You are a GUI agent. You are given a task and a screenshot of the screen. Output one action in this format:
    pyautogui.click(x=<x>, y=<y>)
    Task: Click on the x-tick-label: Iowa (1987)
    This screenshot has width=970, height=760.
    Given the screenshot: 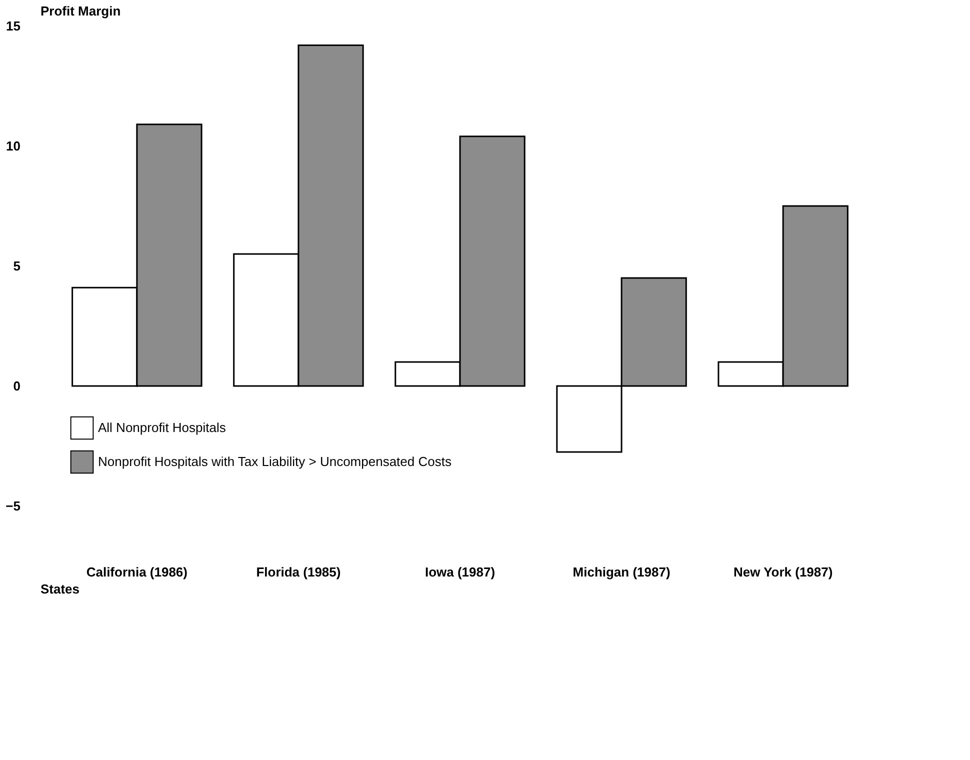 What is the action you would take?
    pyautogui.click(x=460, y=572)
    